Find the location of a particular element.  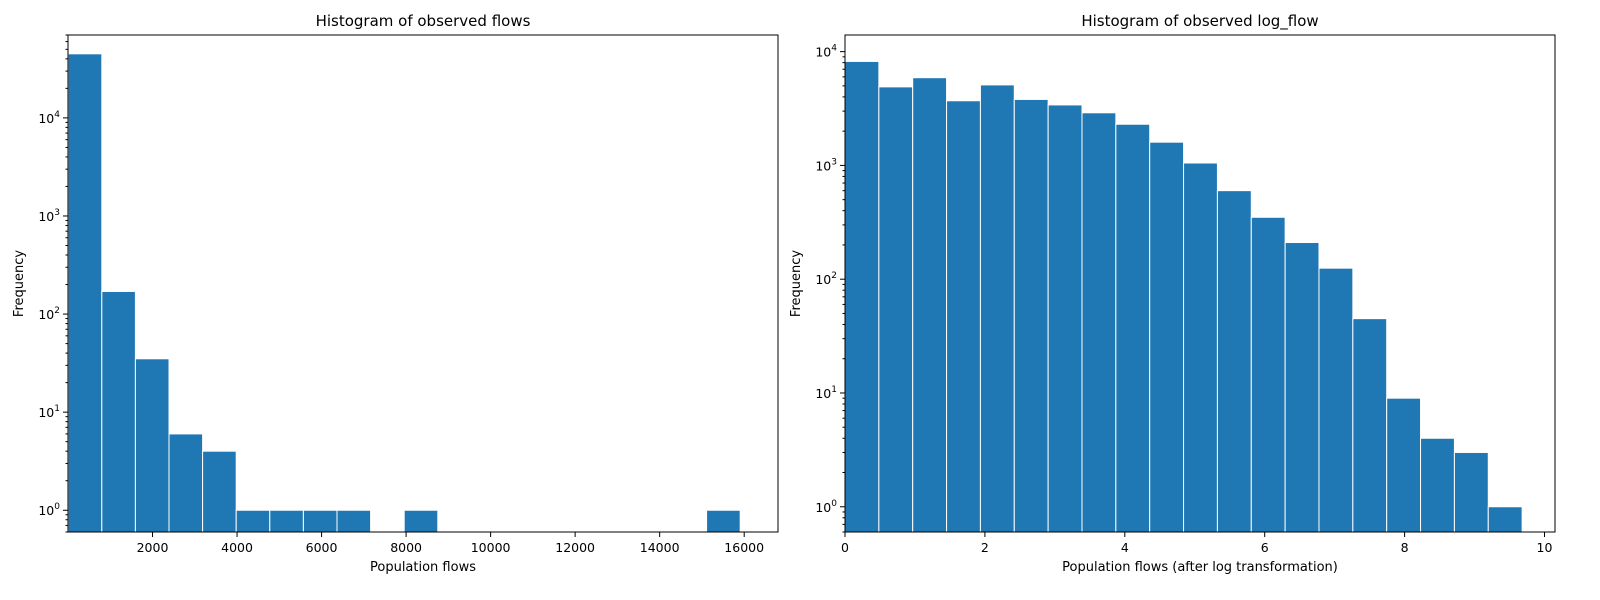

chart-title: Histogram of observed flows is located at coordinates (423, 21).